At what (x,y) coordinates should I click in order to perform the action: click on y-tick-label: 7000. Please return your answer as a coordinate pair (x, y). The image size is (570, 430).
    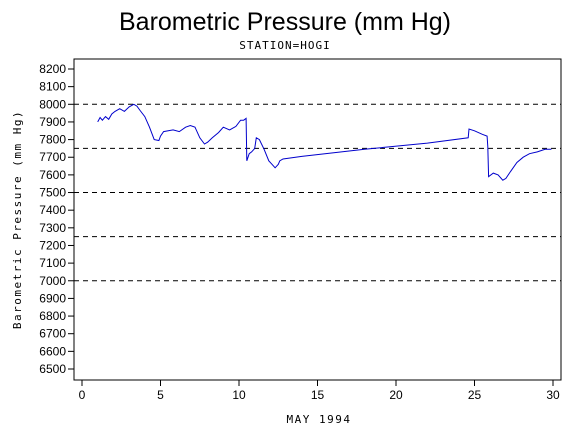
    Looking at the image, I should click on (52, 281).